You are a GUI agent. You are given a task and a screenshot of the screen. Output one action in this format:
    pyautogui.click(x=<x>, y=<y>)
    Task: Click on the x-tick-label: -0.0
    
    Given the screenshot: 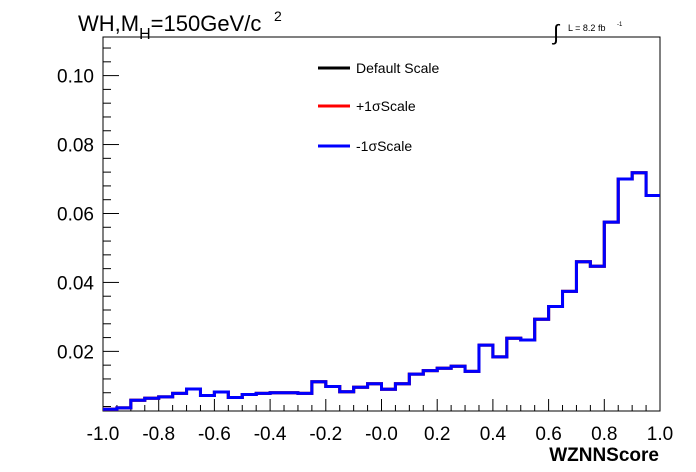 What is the action you would take?
    pyautogui.click(x=381, y=434)
    